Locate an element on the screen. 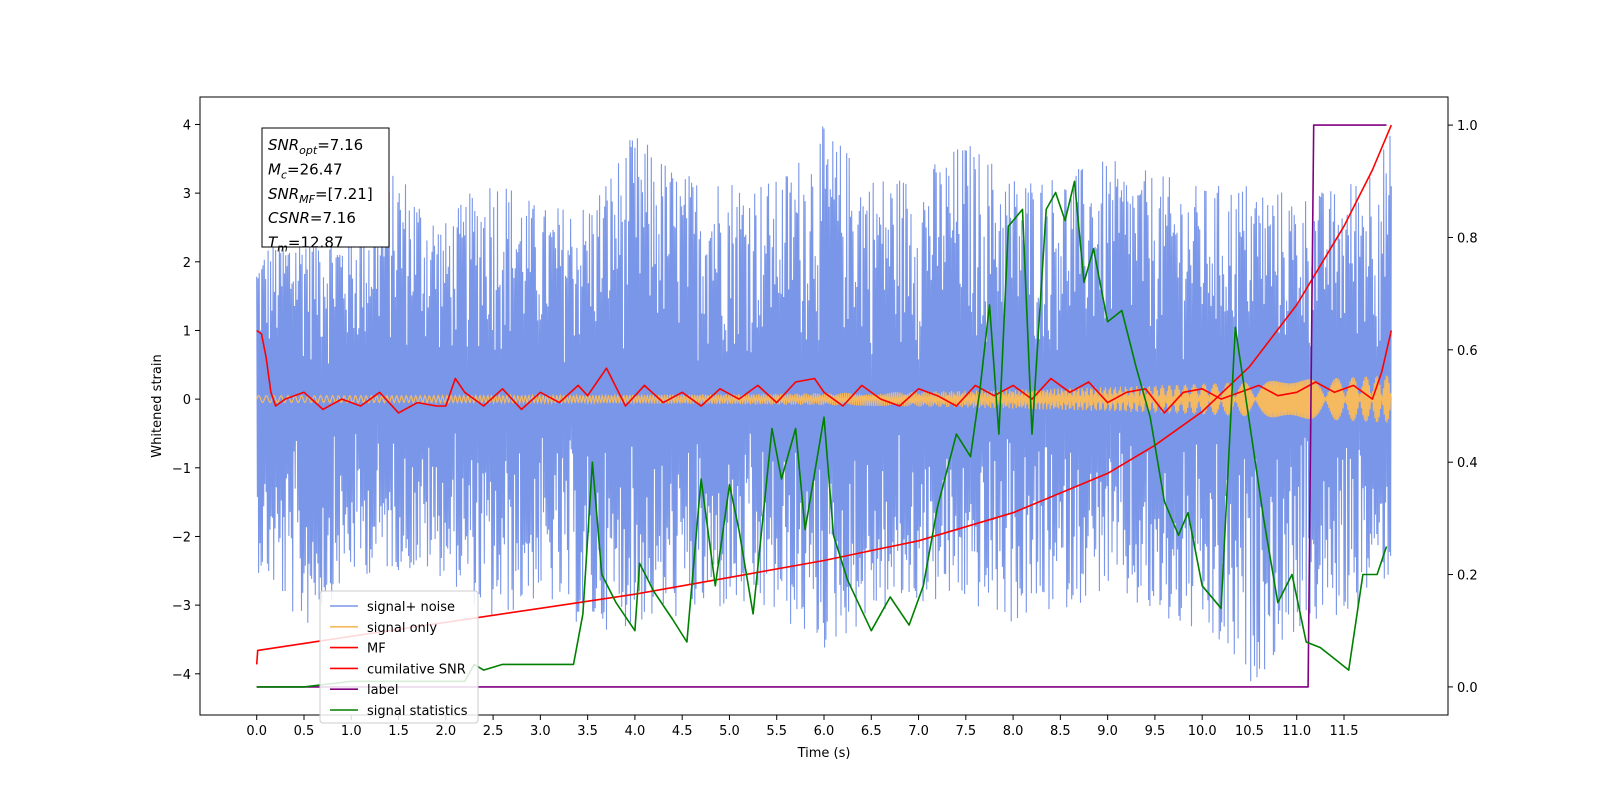 This screenshot has width=1600, height=800. y-axis-label: Whitened strain is located at coordinates (157, 405).